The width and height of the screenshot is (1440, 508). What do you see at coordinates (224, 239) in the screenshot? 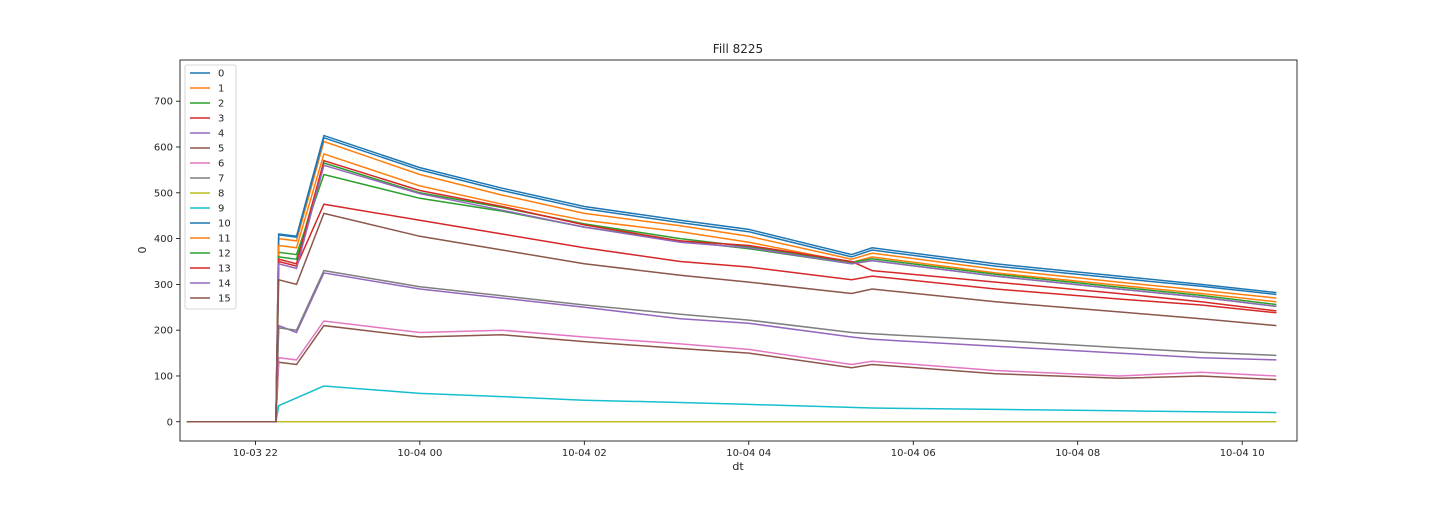
I see `legend-label-11: 11` at bounding box center [224, 239].